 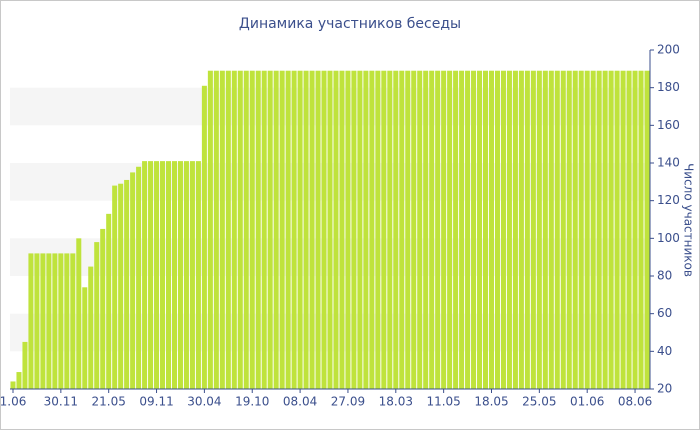 What do you see at coordinates (668, 163) in the screenshot?
I see `y-tick-label: 140` at bounding box center [668, 163].